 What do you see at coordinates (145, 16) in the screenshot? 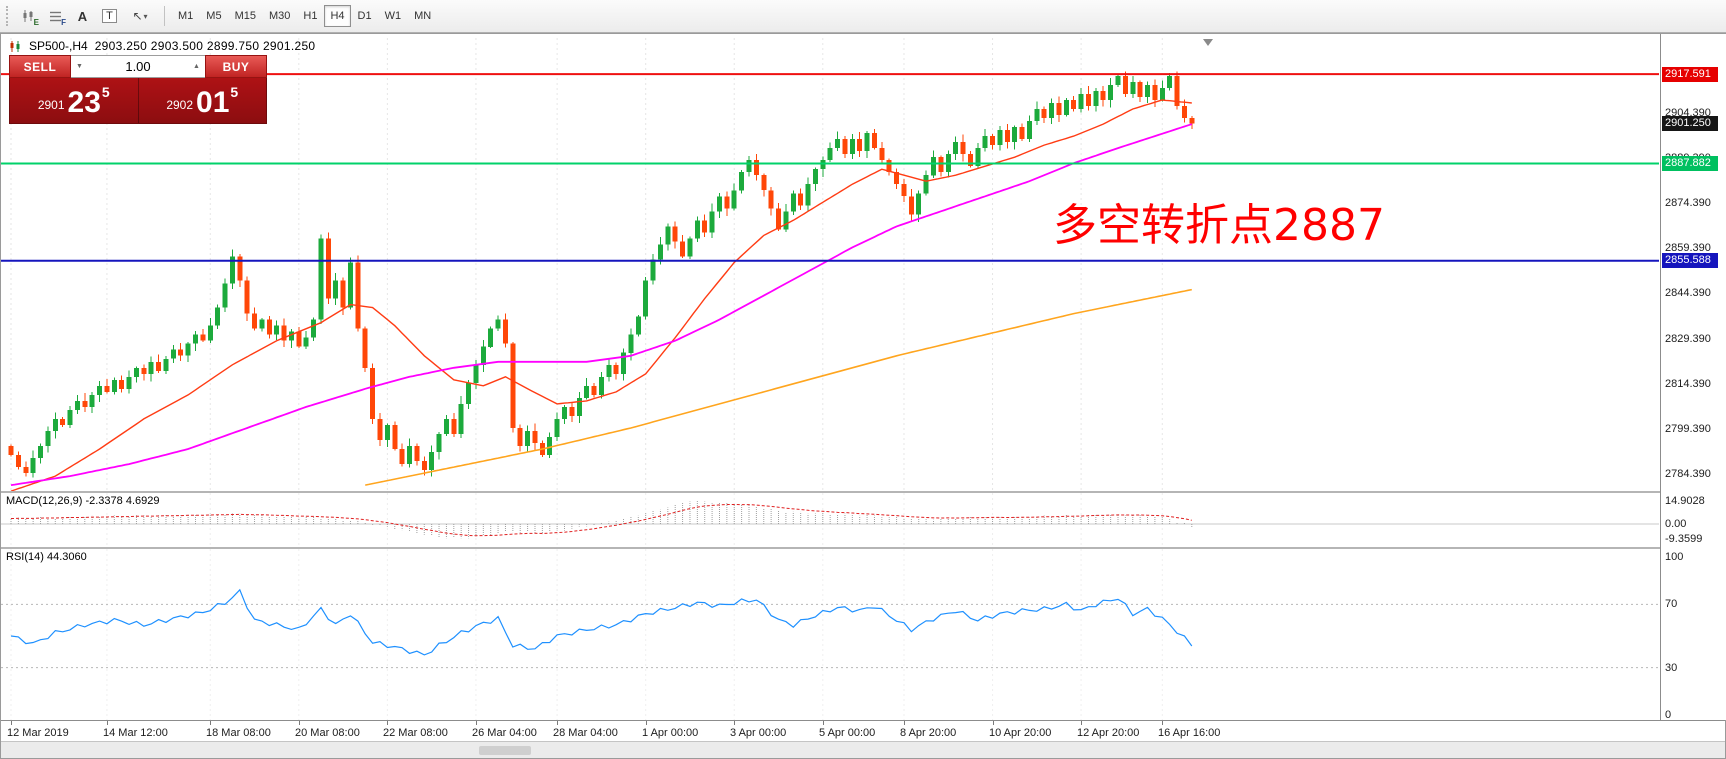
I see `chevron-down-icon: ▾` at bounding box center [145, 16].